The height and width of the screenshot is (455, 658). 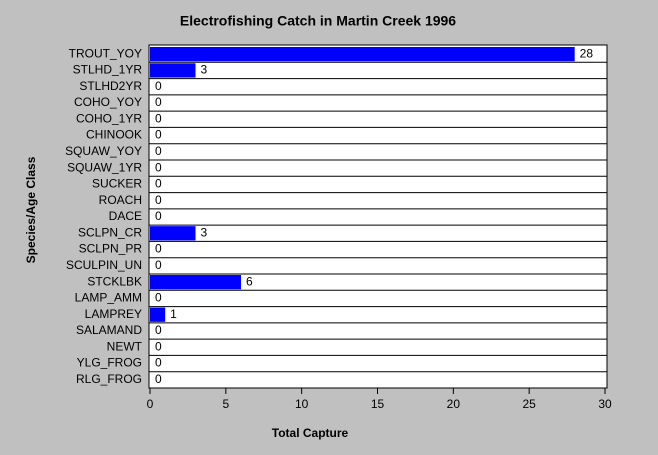 What do you see at coordinates (120, 200) in the screenshot?
I see `y-tick-label: ROACH` at bounding box center [120, 200].